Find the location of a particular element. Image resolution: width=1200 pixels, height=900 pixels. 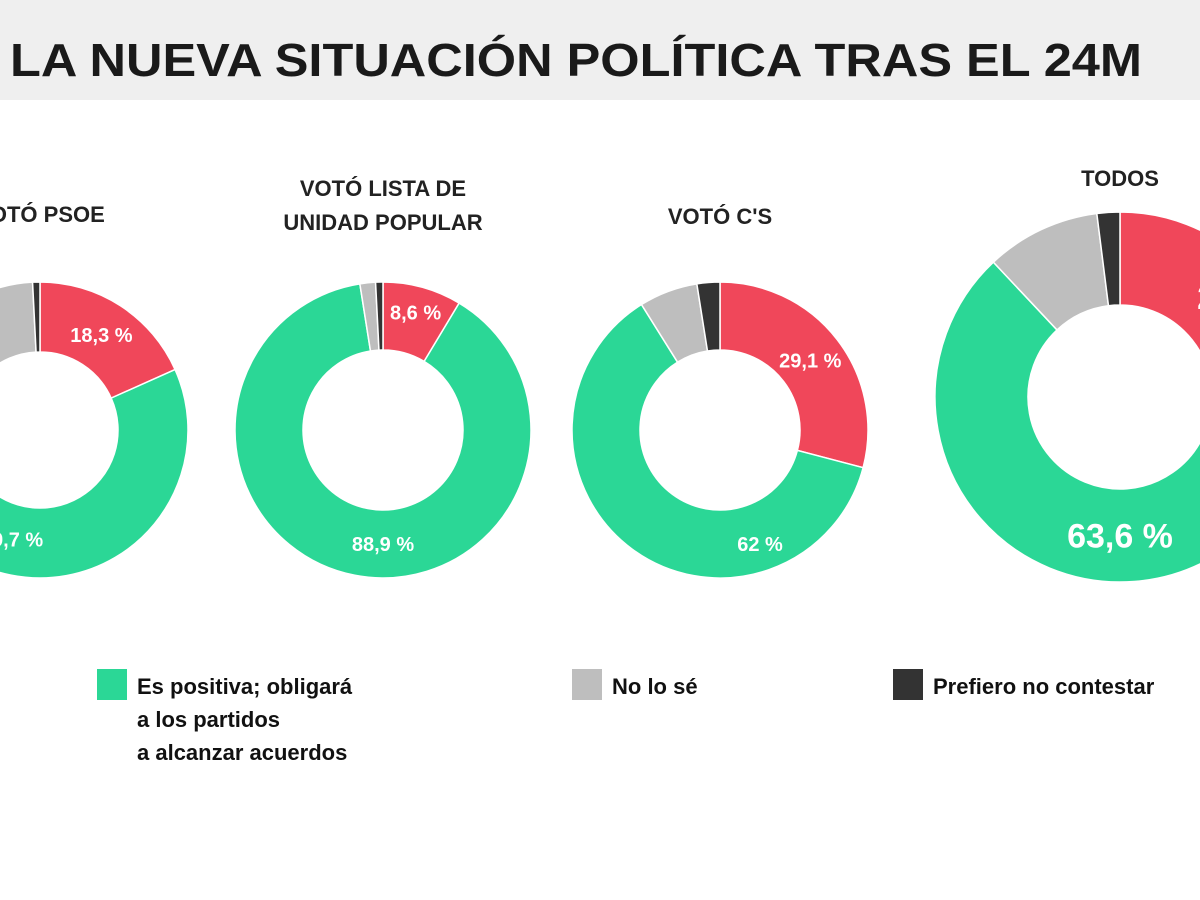

legend-item-dark: Prefiero no contestar is located at coordinates (1024, 684).